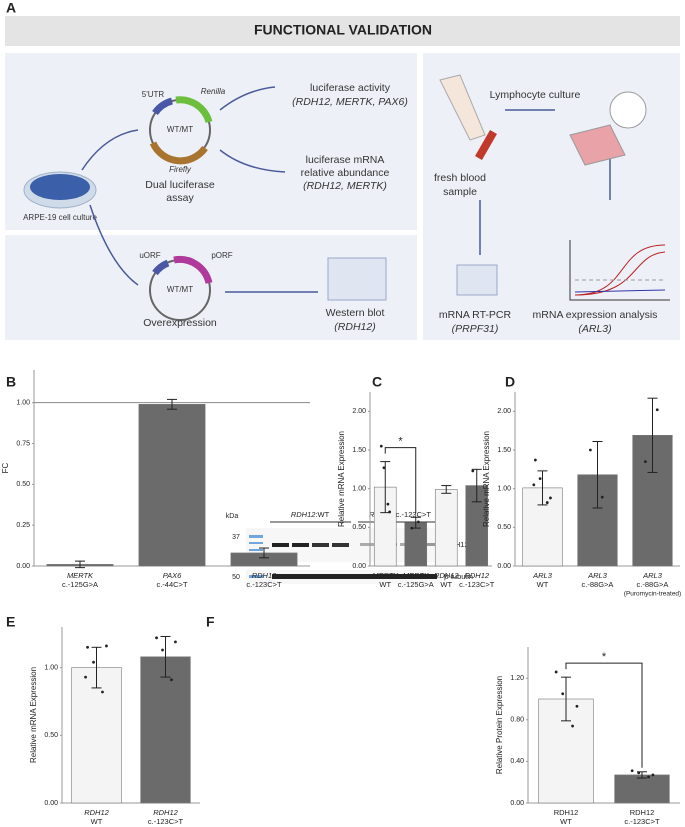 This screenshot has width=685, height=827. What do you see at coordinates (462, 107) in the screenshot?
I see `arm` at bounding box center [462, 107].